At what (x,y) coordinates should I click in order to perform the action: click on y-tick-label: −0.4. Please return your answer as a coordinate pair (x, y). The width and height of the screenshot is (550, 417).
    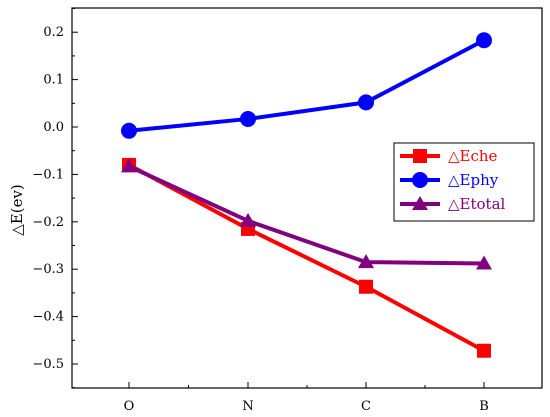
    Looking at the image, I should click on (48, 317).